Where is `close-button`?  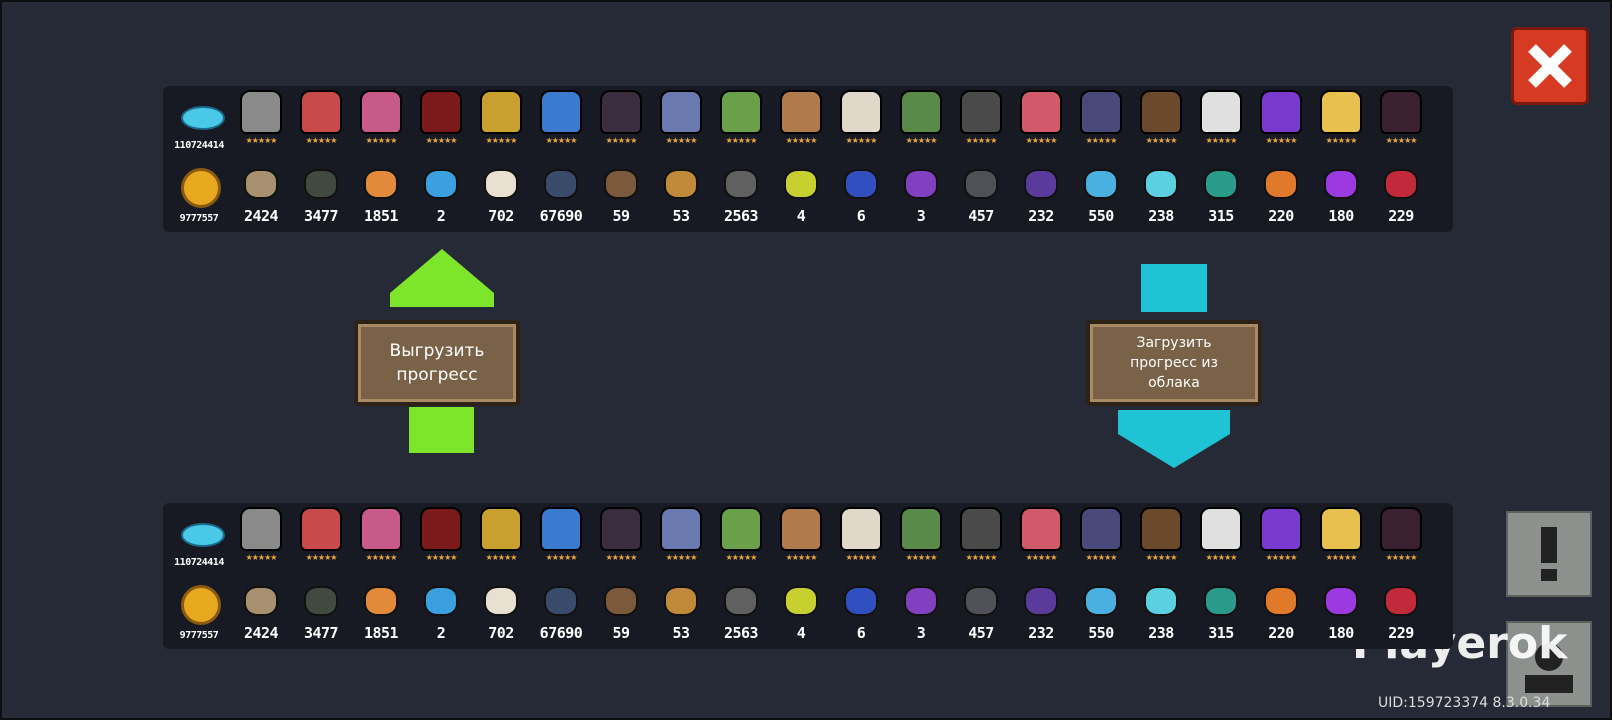
close-button is located at coordinates (1550, 66).